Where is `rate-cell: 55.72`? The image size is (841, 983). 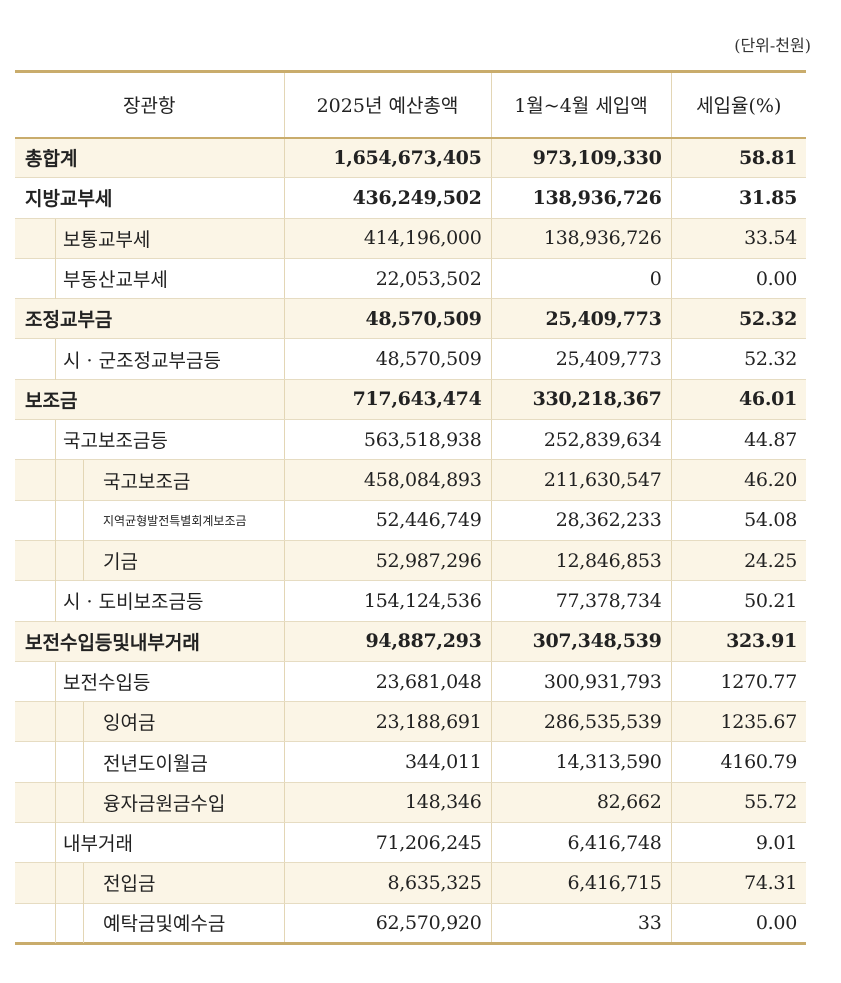 rate-cell: 55.72 is located at coordinates (738, 803).